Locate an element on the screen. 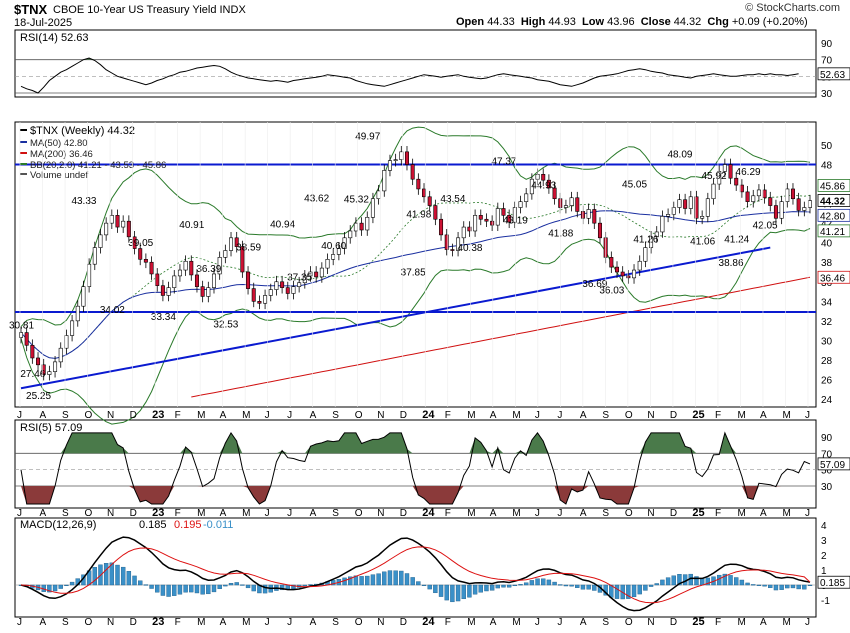 This screenshot has width=850, height=633. price-x-label-31: F is located at coordinates (718, 415).